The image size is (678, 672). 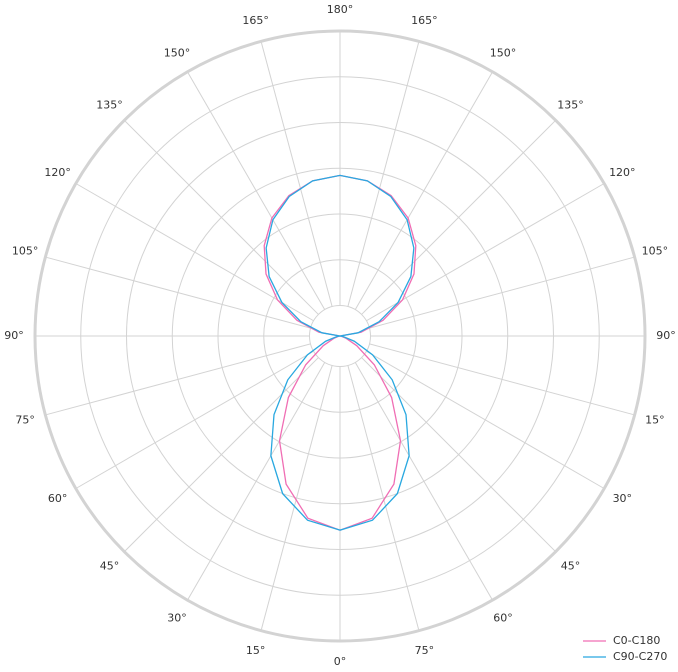 I want to click on ring, so click(x=340, y=336).